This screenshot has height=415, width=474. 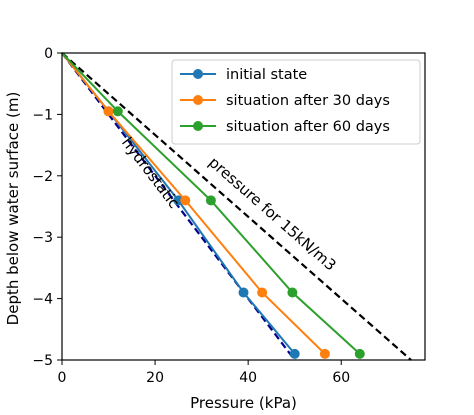 I want to click on y-axis-label: Depth below water surface (m), so click(x=13, y=209).